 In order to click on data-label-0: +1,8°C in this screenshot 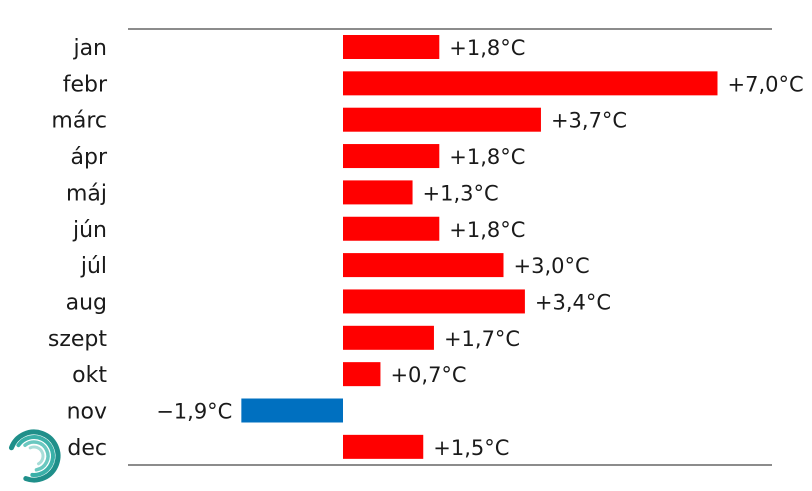, I will do `click(487, 48)`.